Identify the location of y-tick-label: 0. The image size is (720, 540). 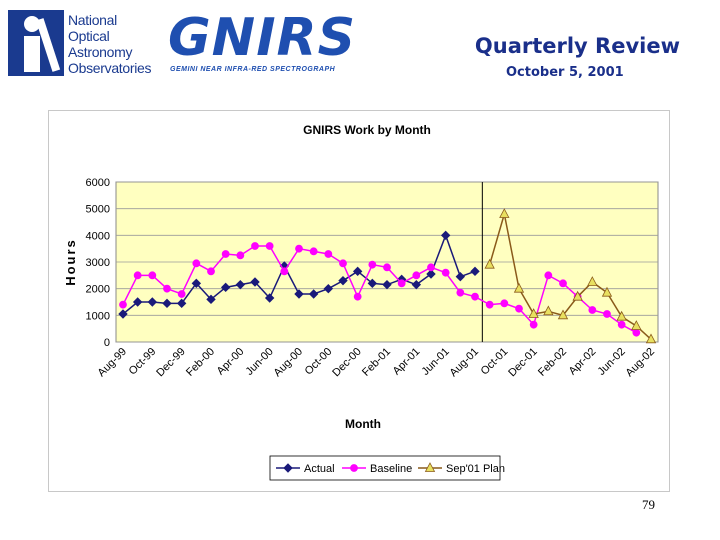
(107, 343).